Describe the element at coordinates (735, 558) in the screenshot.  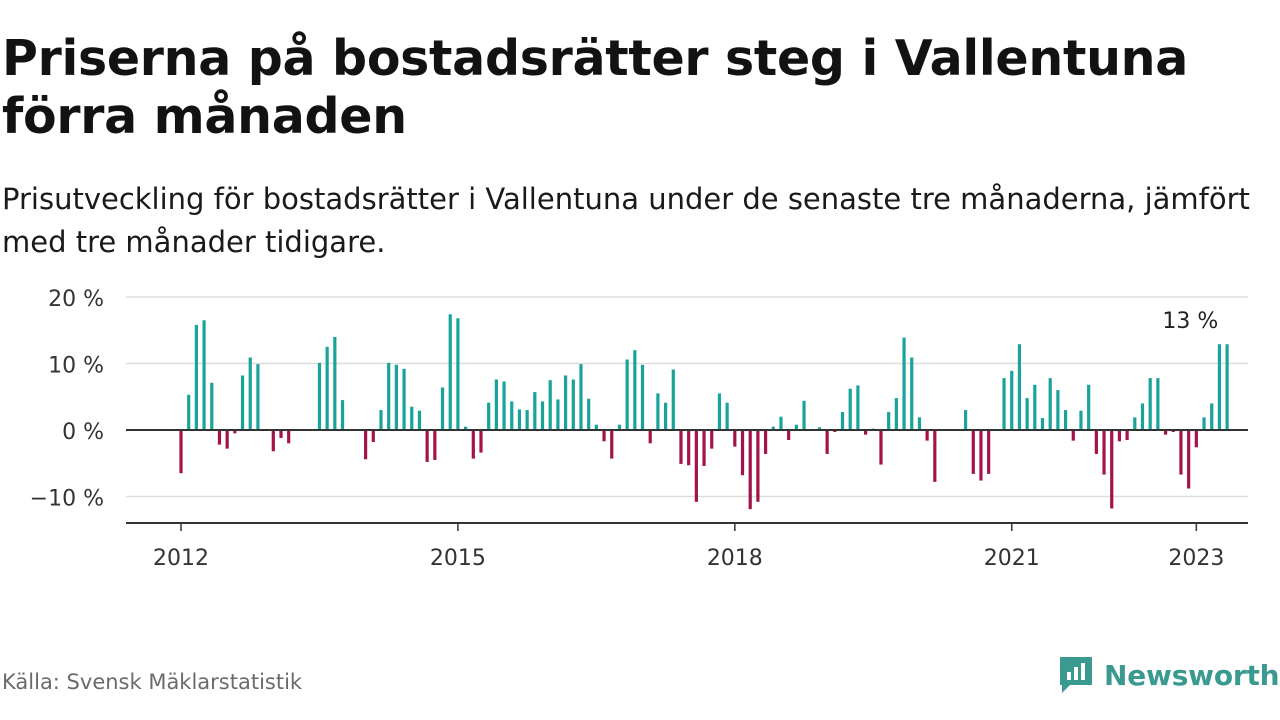
I see `x-tick-label: 2018` at that location.